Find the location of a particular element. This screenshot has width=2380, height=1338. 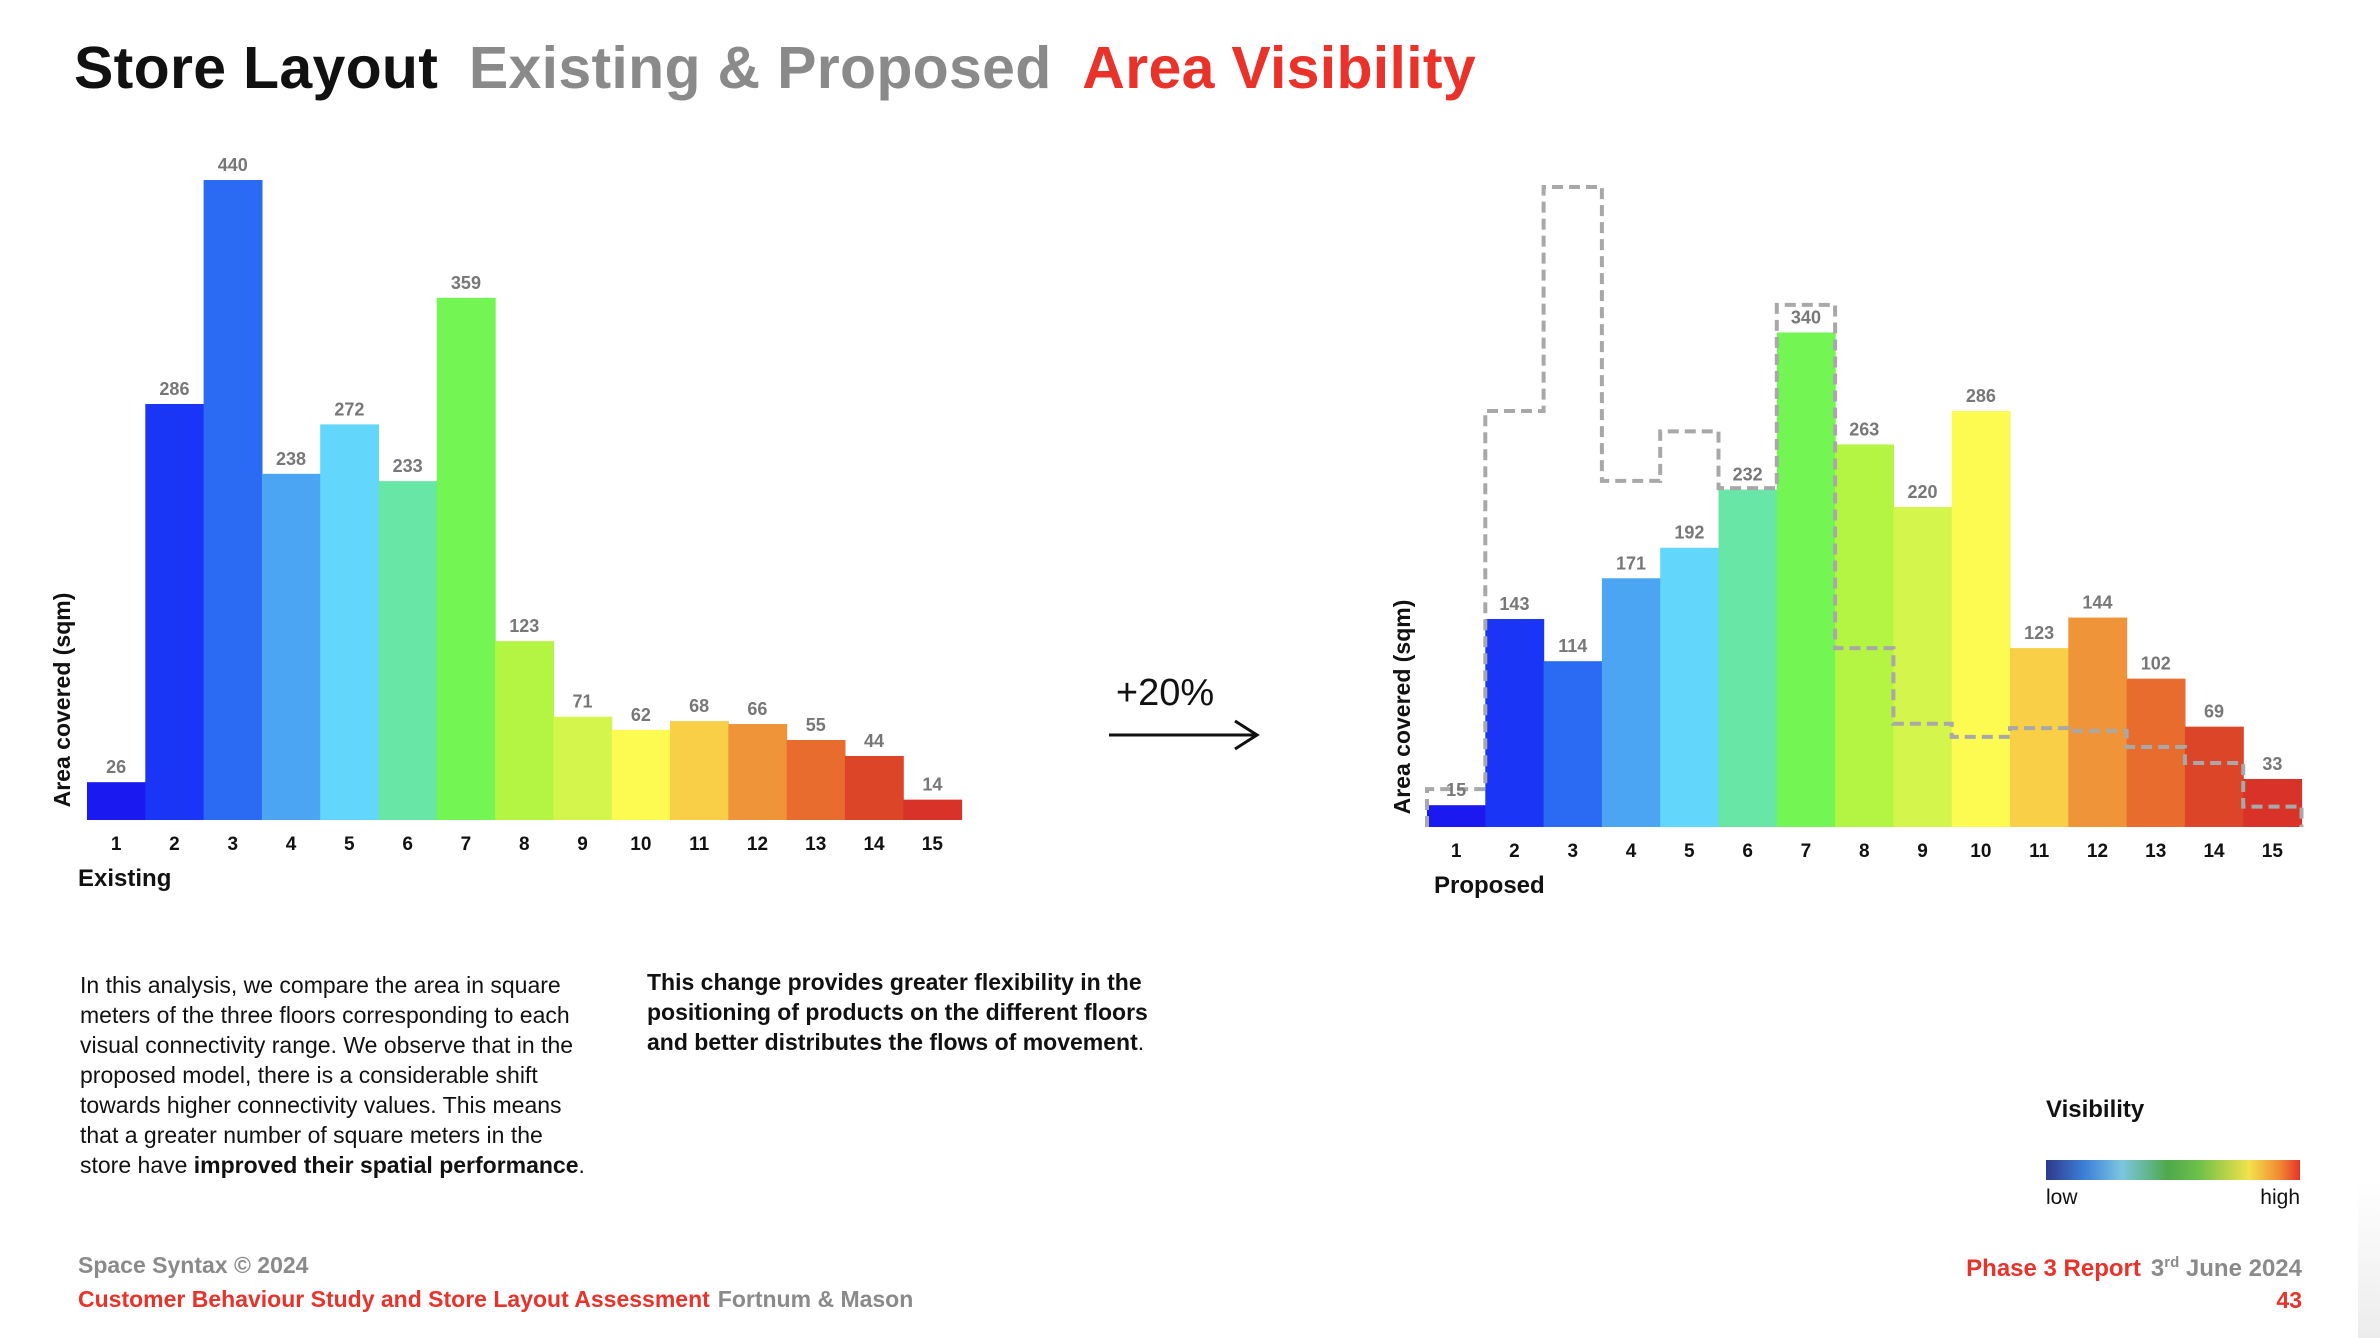

footer-right: Phase 3 Report 3rd June 2024 43 is located at coordinates (2134, 1284).